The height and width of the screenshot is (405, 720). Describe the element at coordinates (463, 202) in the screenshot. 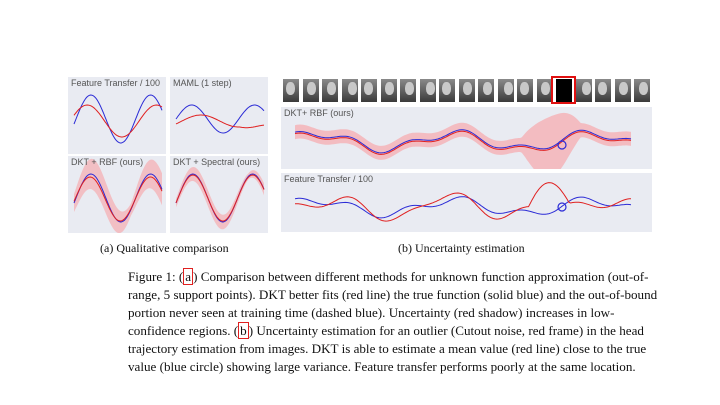

I see `plot-feature-transfer-b` at that location.